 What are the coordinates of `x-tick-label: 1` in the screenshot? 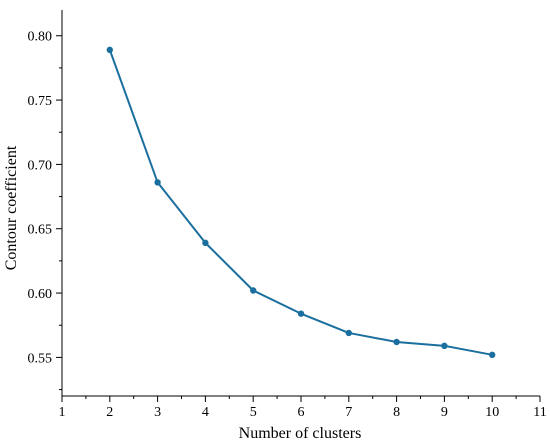 It's located at (62, 412).